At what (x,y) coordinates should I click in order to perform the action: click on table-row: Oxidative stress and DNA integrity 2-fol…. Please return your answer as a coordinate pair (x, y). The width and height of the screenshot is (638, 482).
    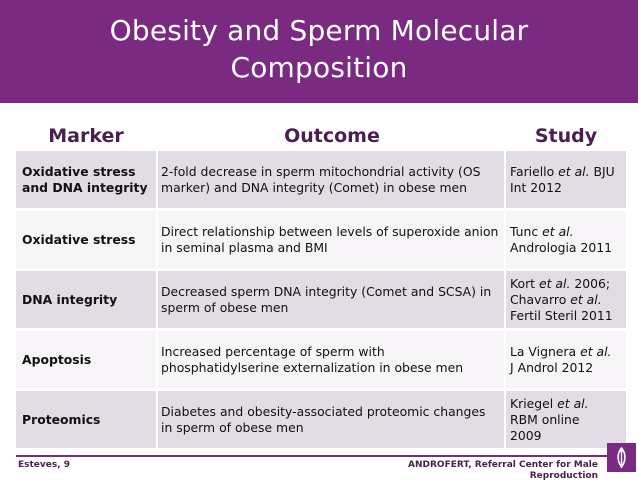
    Looking at the image, I should click on (321, 179).